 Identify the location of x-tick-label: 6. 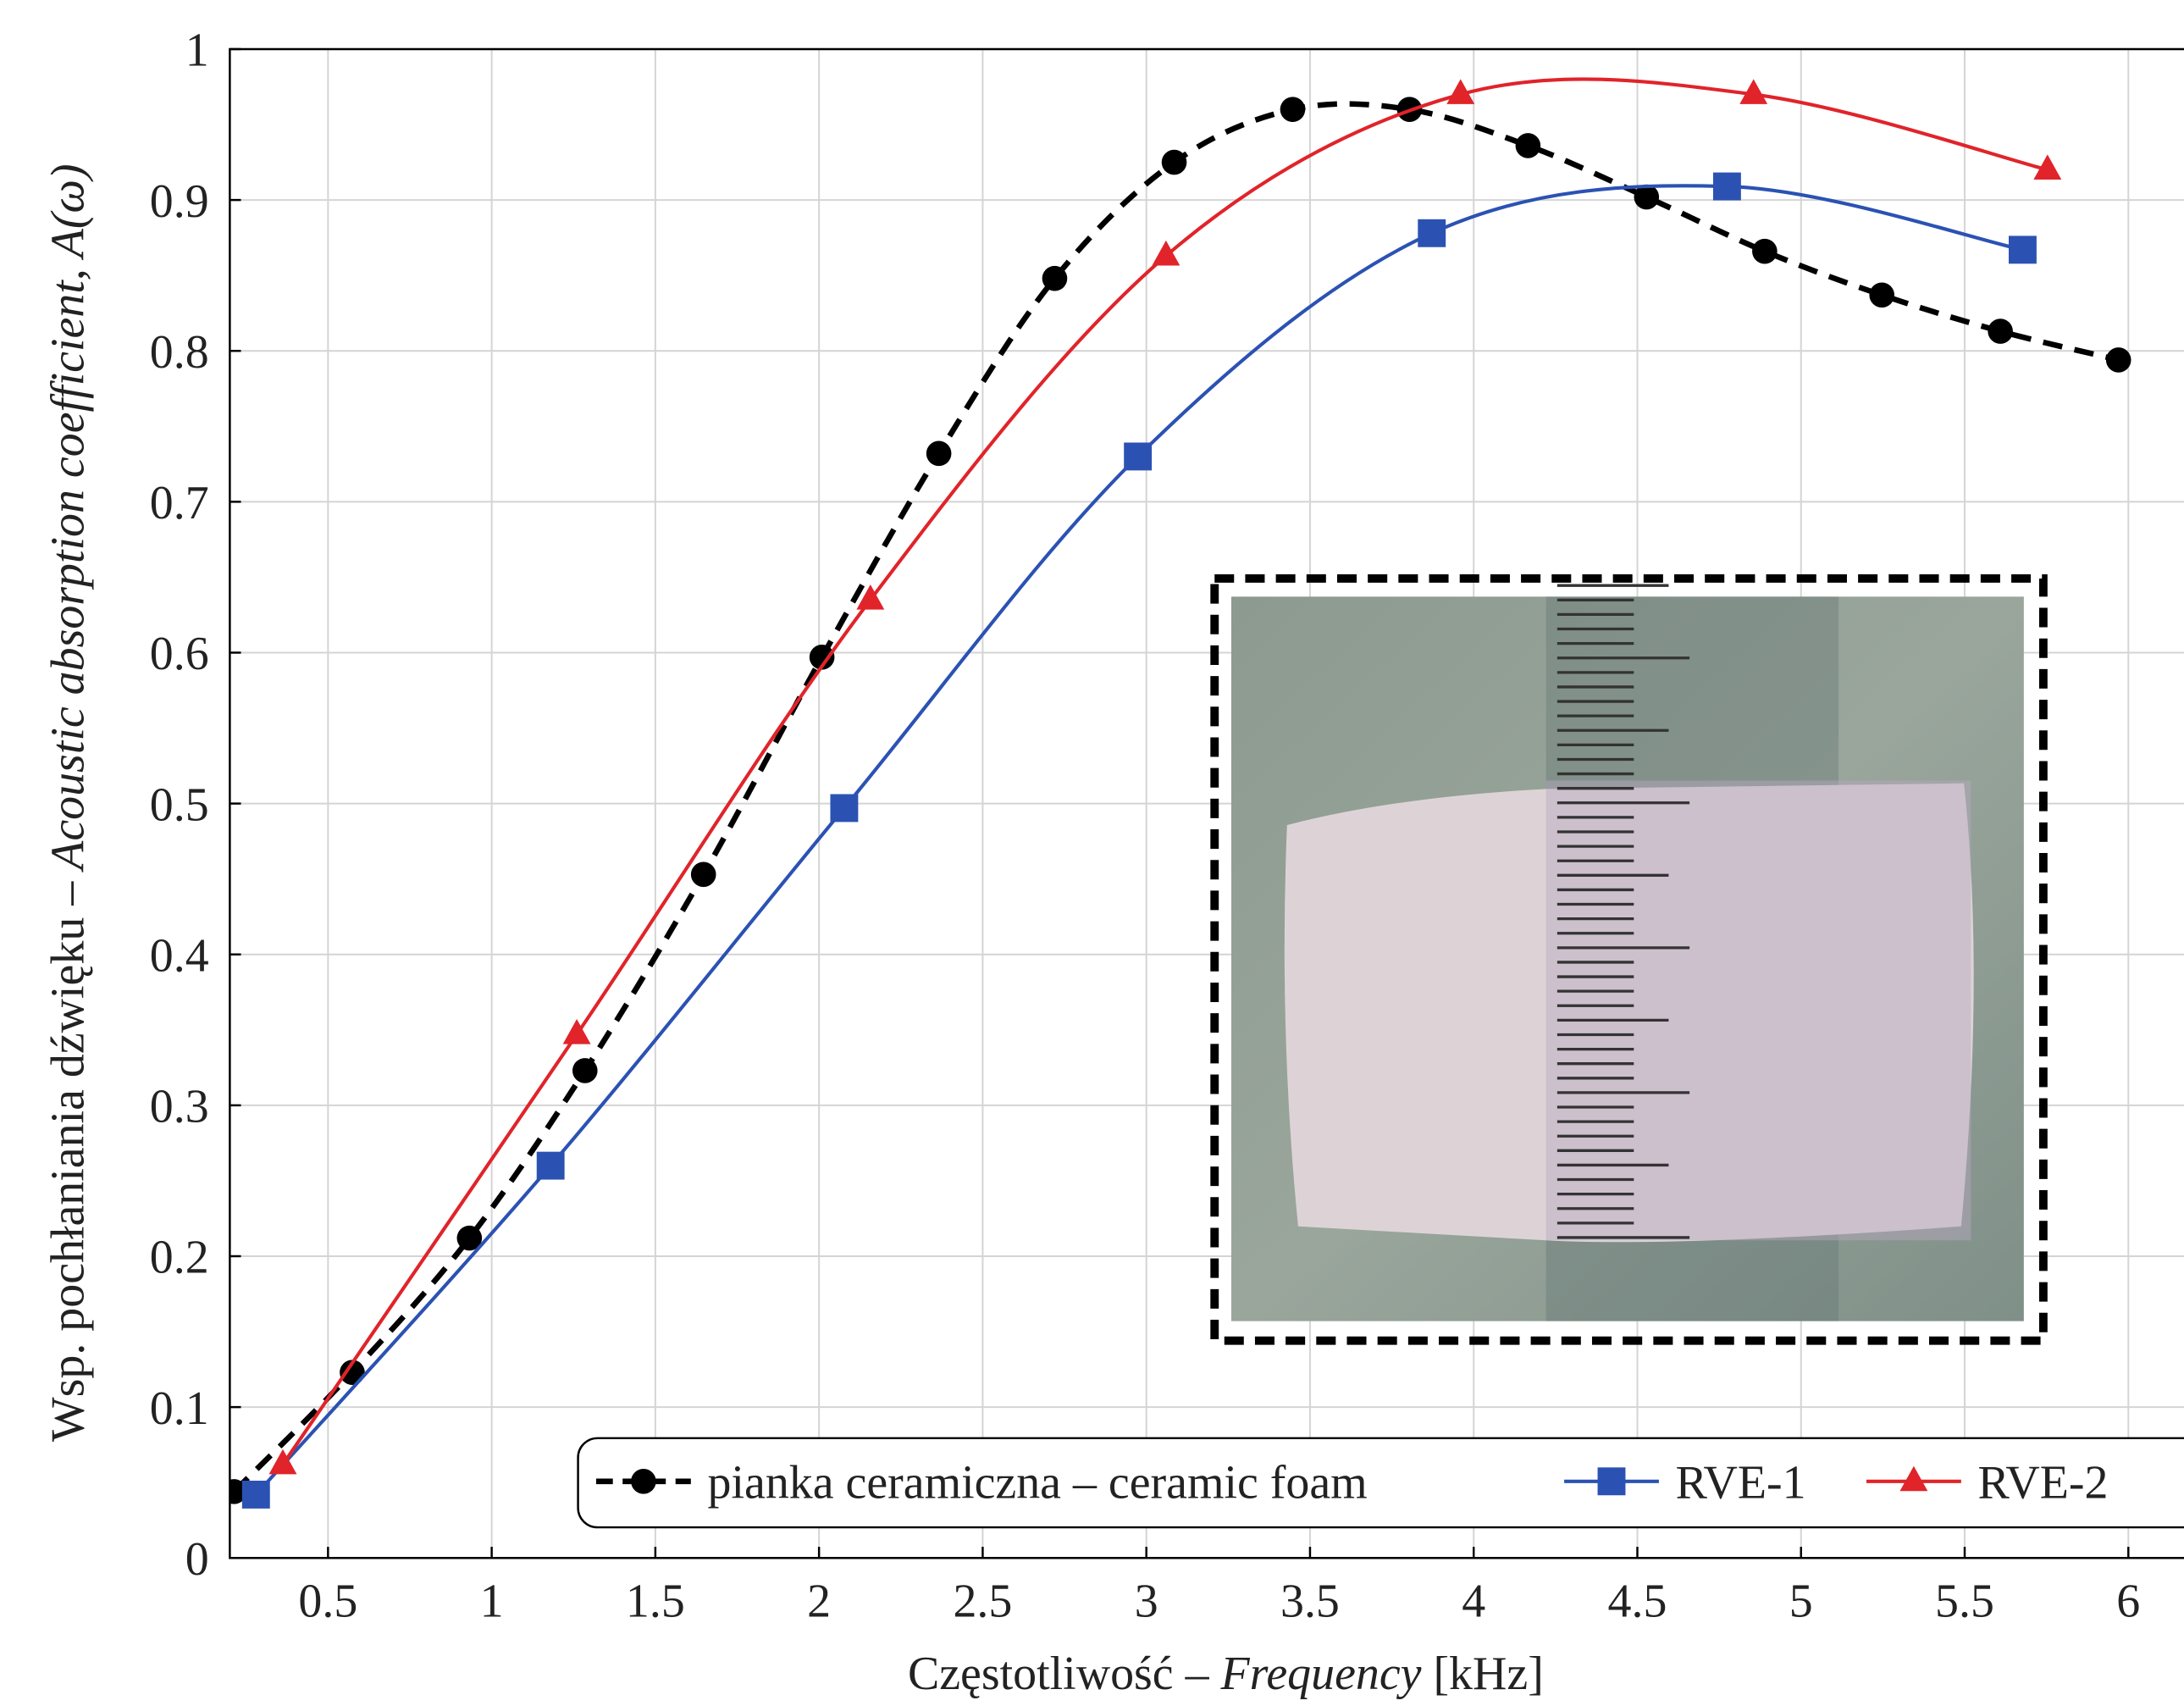
(2128, 1601).